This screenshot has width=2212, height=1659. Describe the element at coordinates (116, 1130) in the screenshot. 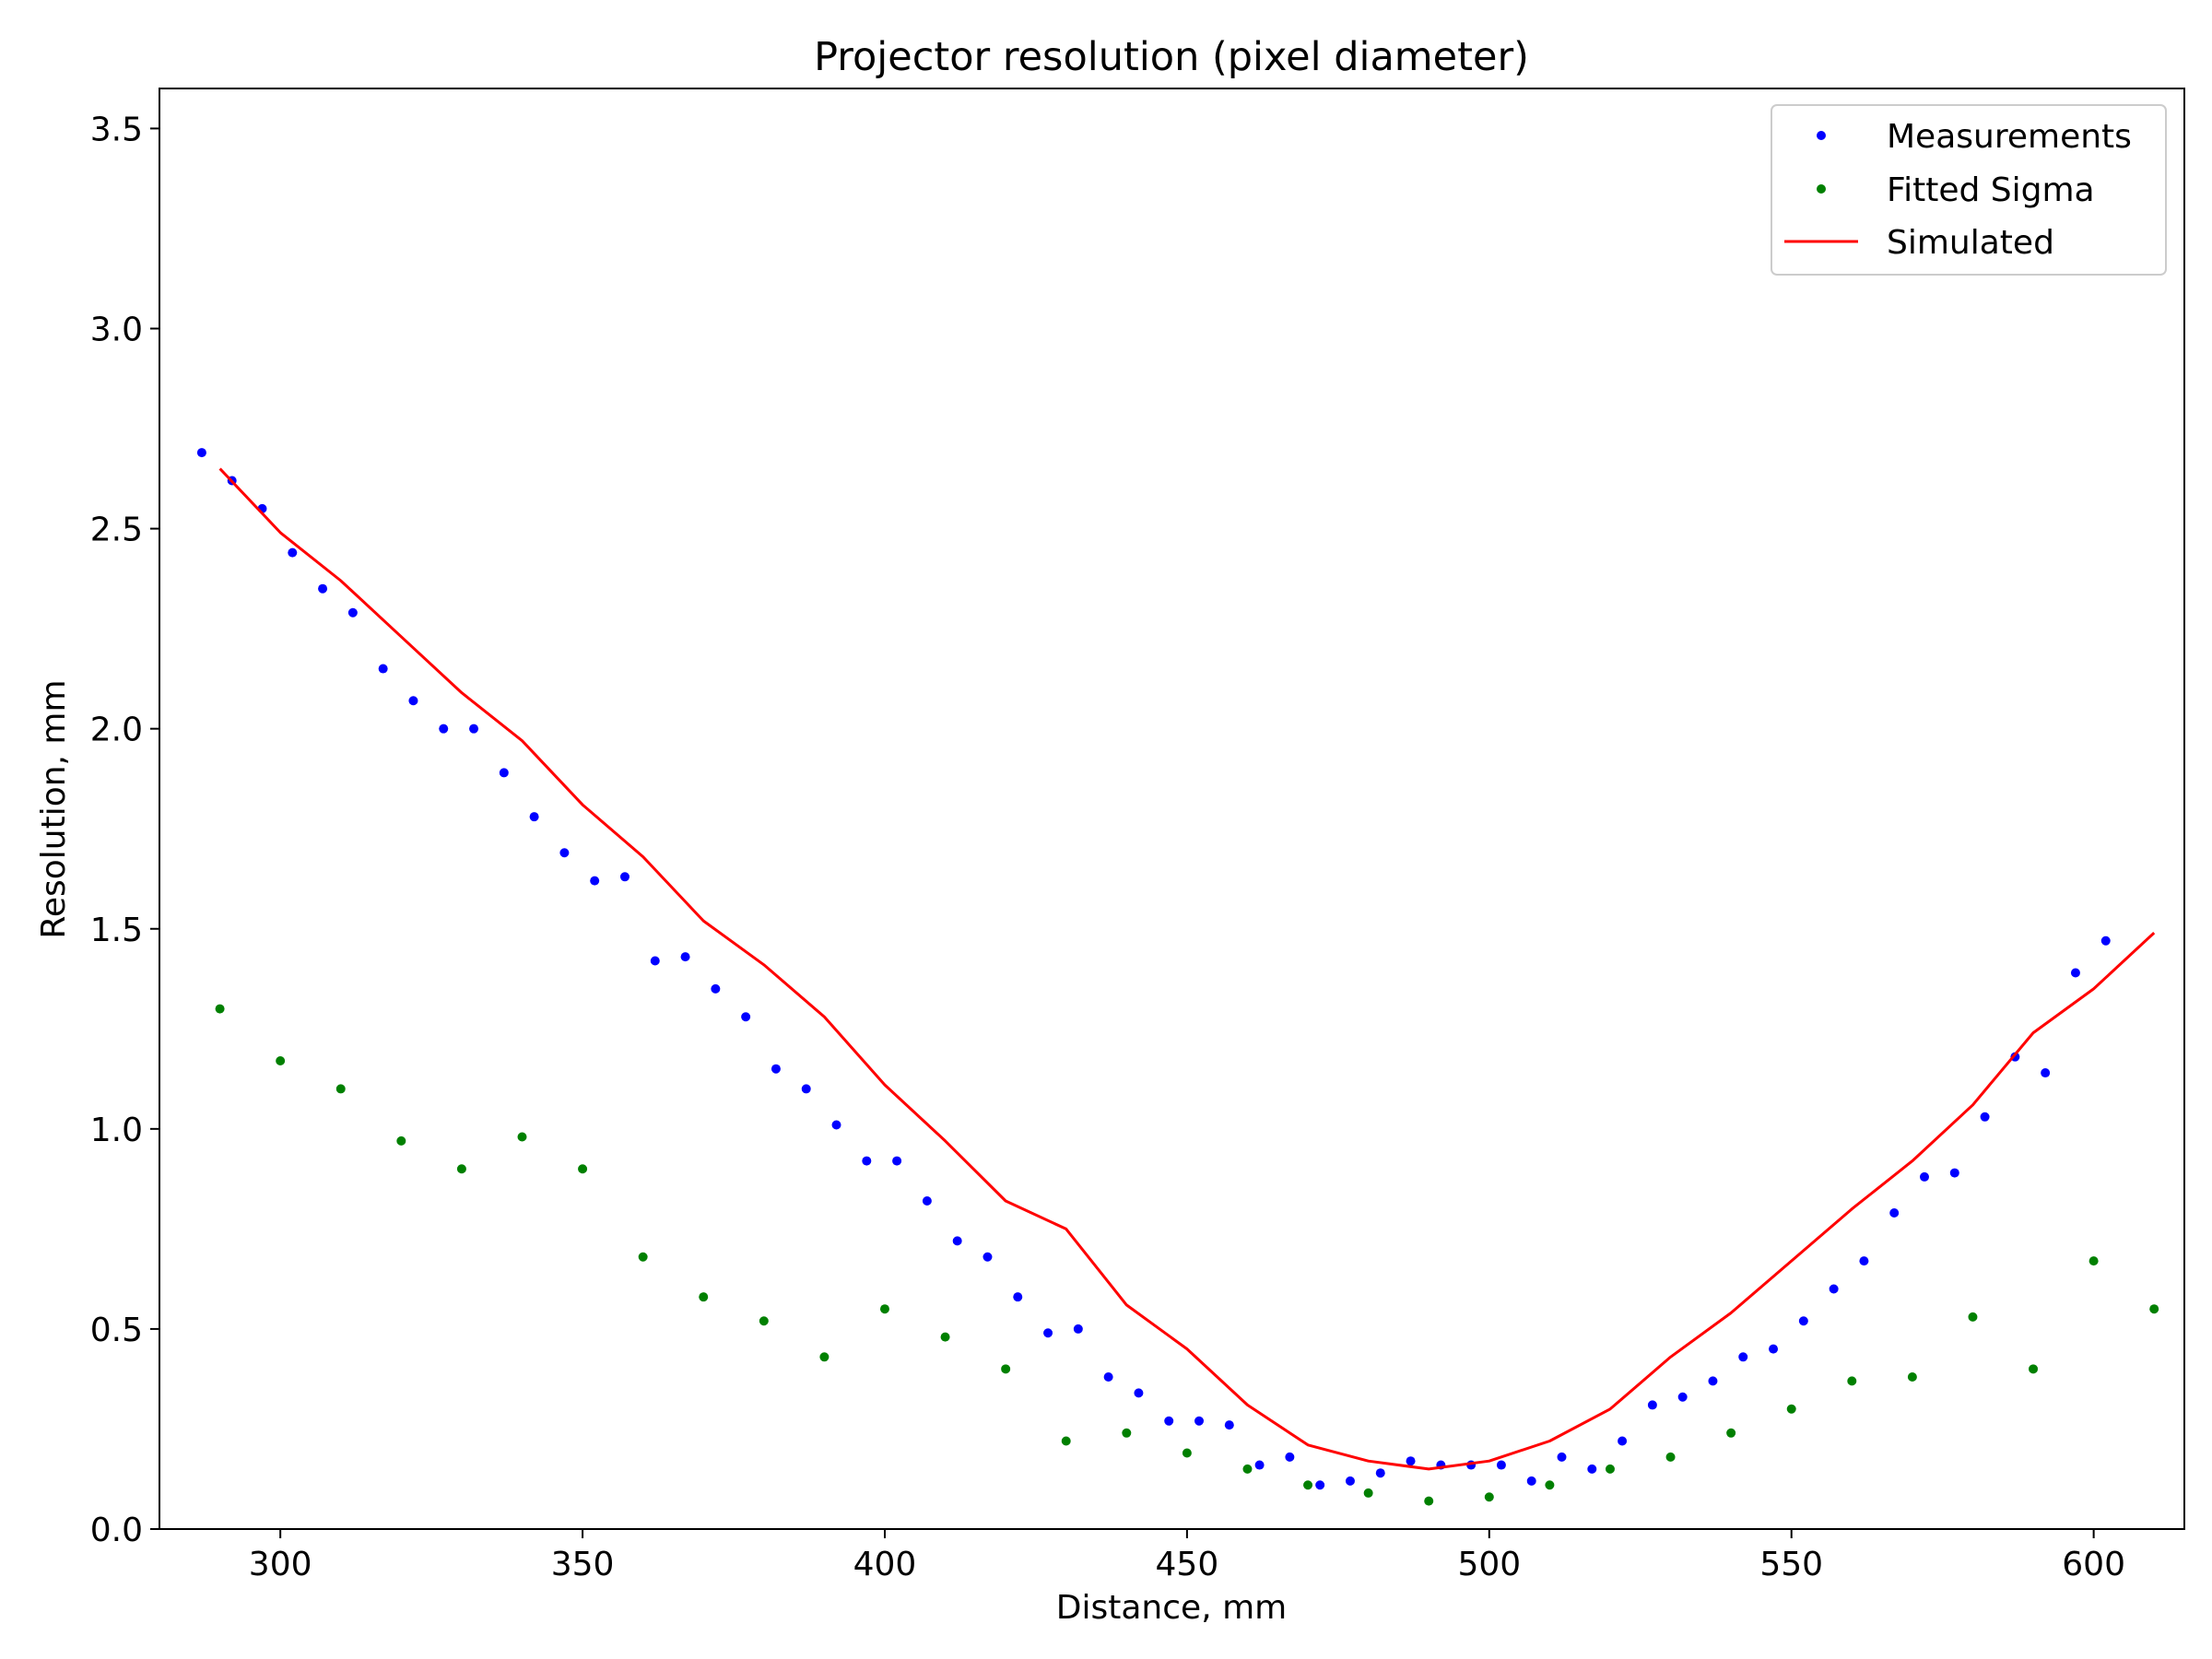

I see `y-tick-label: 1.0` at that location.